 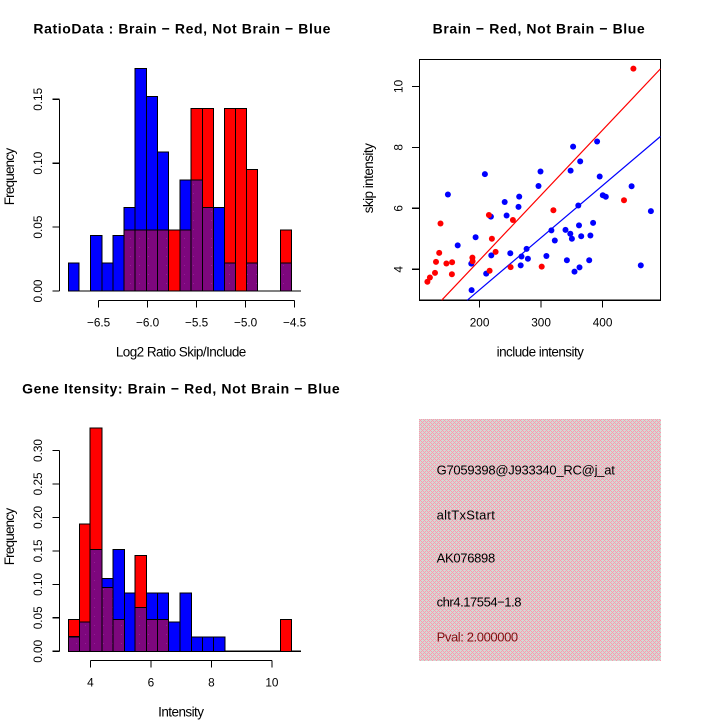 I want to click on svg-text: Pval: 2.000000, so click(x=477, y=637).